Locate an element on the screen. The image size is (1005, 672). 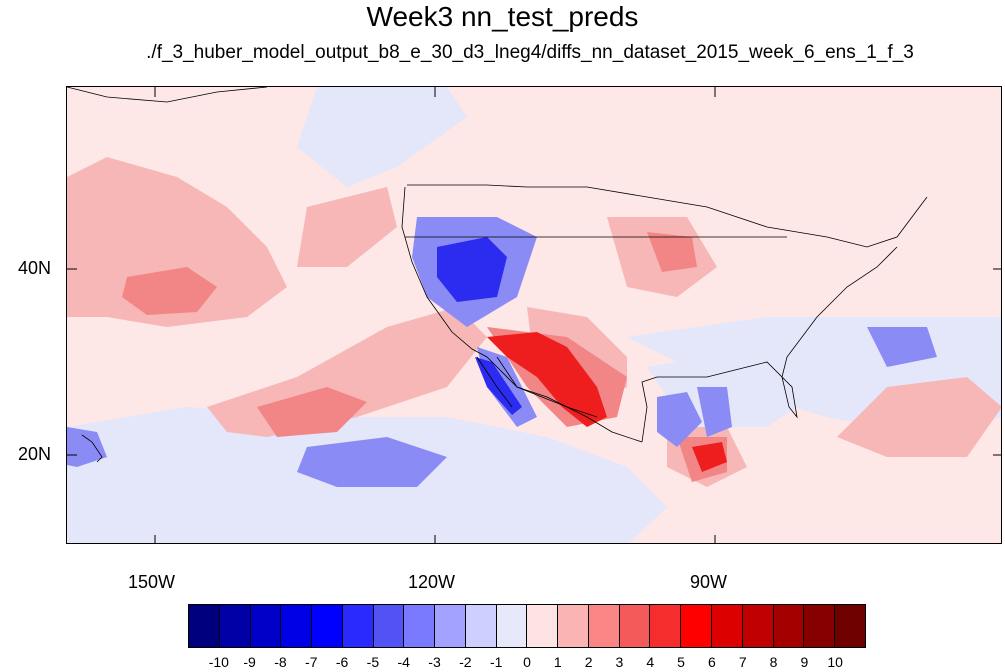
colorbar-tick-label: -9 is located at coordinates (249, 662).